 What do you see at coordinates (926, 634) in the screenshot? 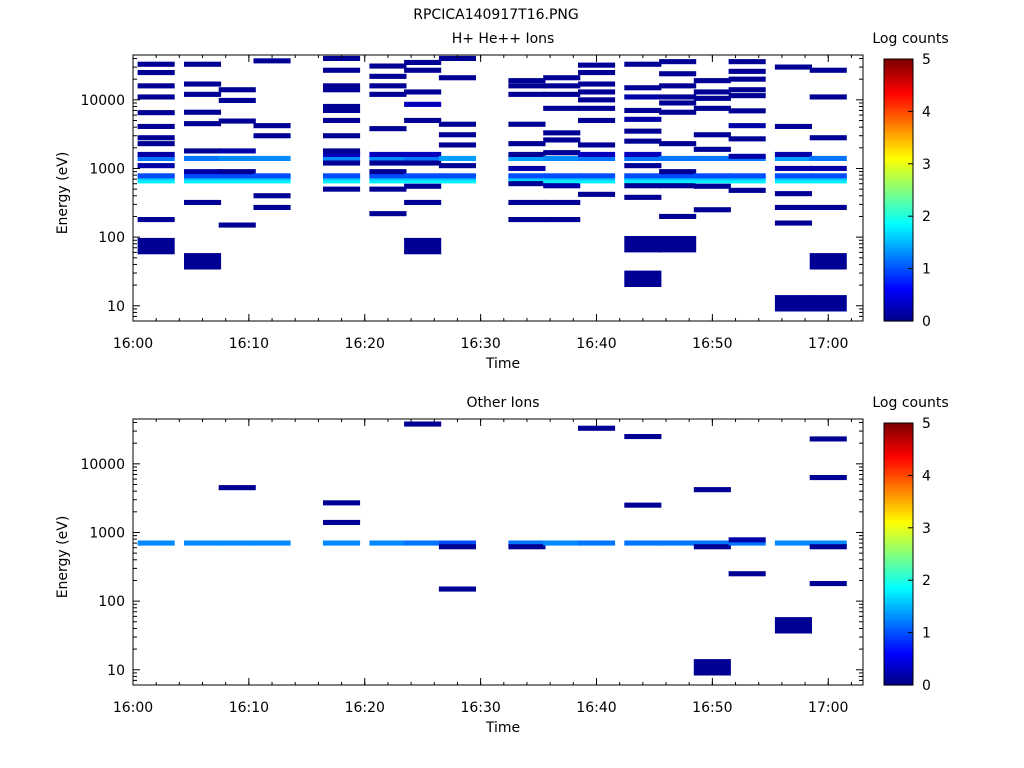
I see `colorbar-tick-label: 1` at bounding box center [926, 634].